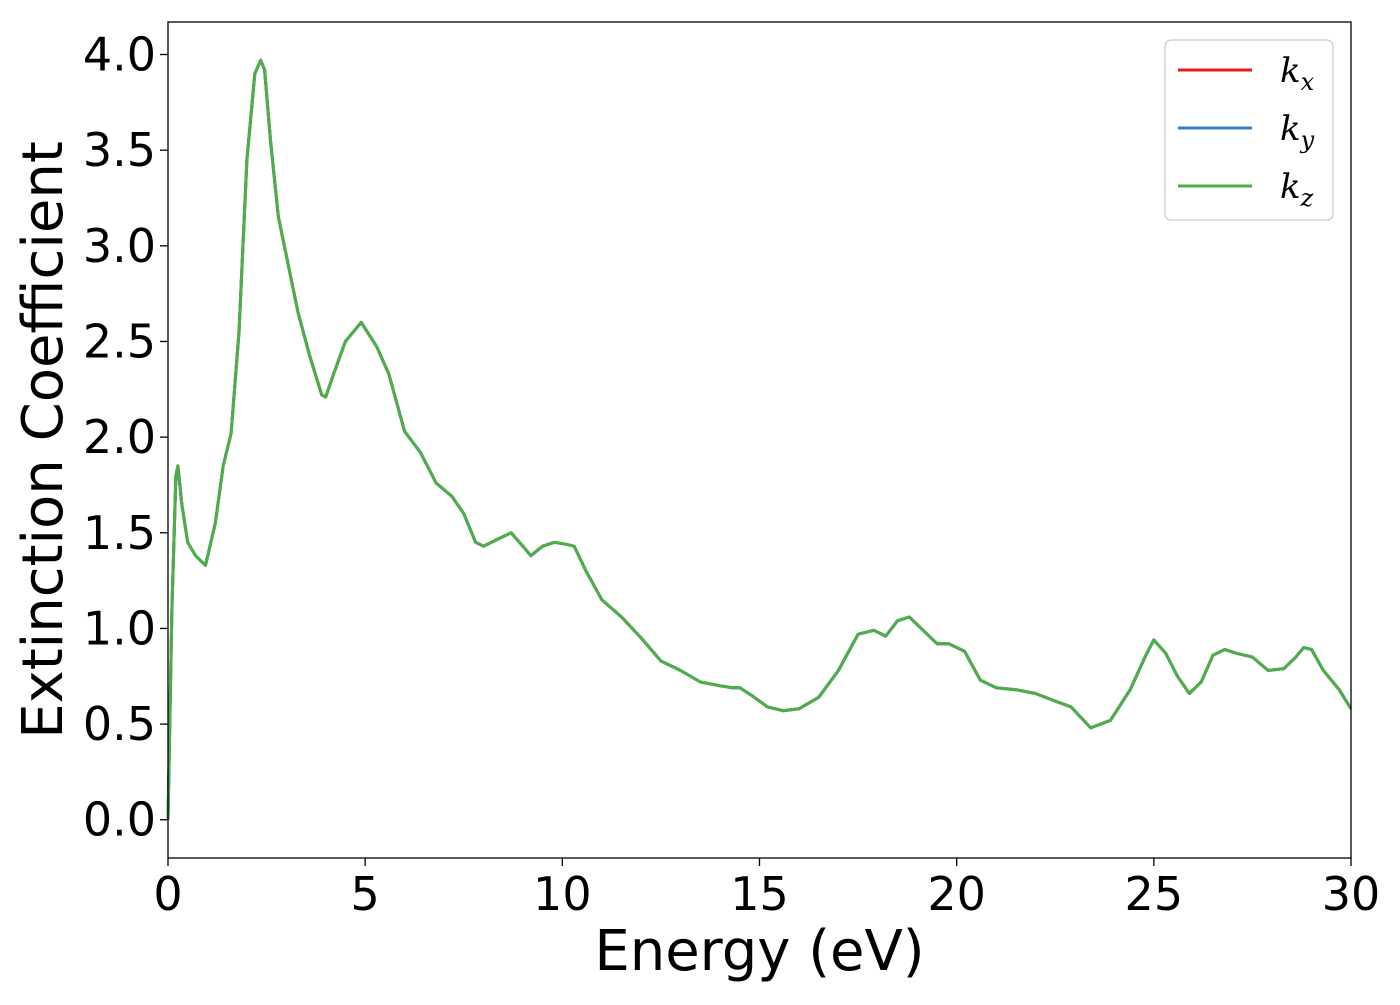 This screenshot has width=1400, height=1005. I want to click on y-tick-label: 2.5, so click(119, 341).